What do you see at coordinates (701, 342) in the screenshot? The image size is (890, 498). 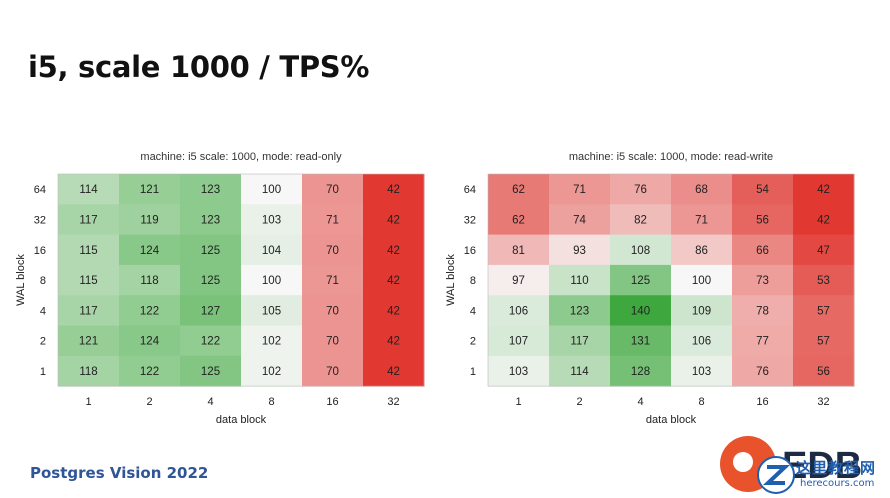 I see `cell-label: 106` at bounding box center [701, 342].